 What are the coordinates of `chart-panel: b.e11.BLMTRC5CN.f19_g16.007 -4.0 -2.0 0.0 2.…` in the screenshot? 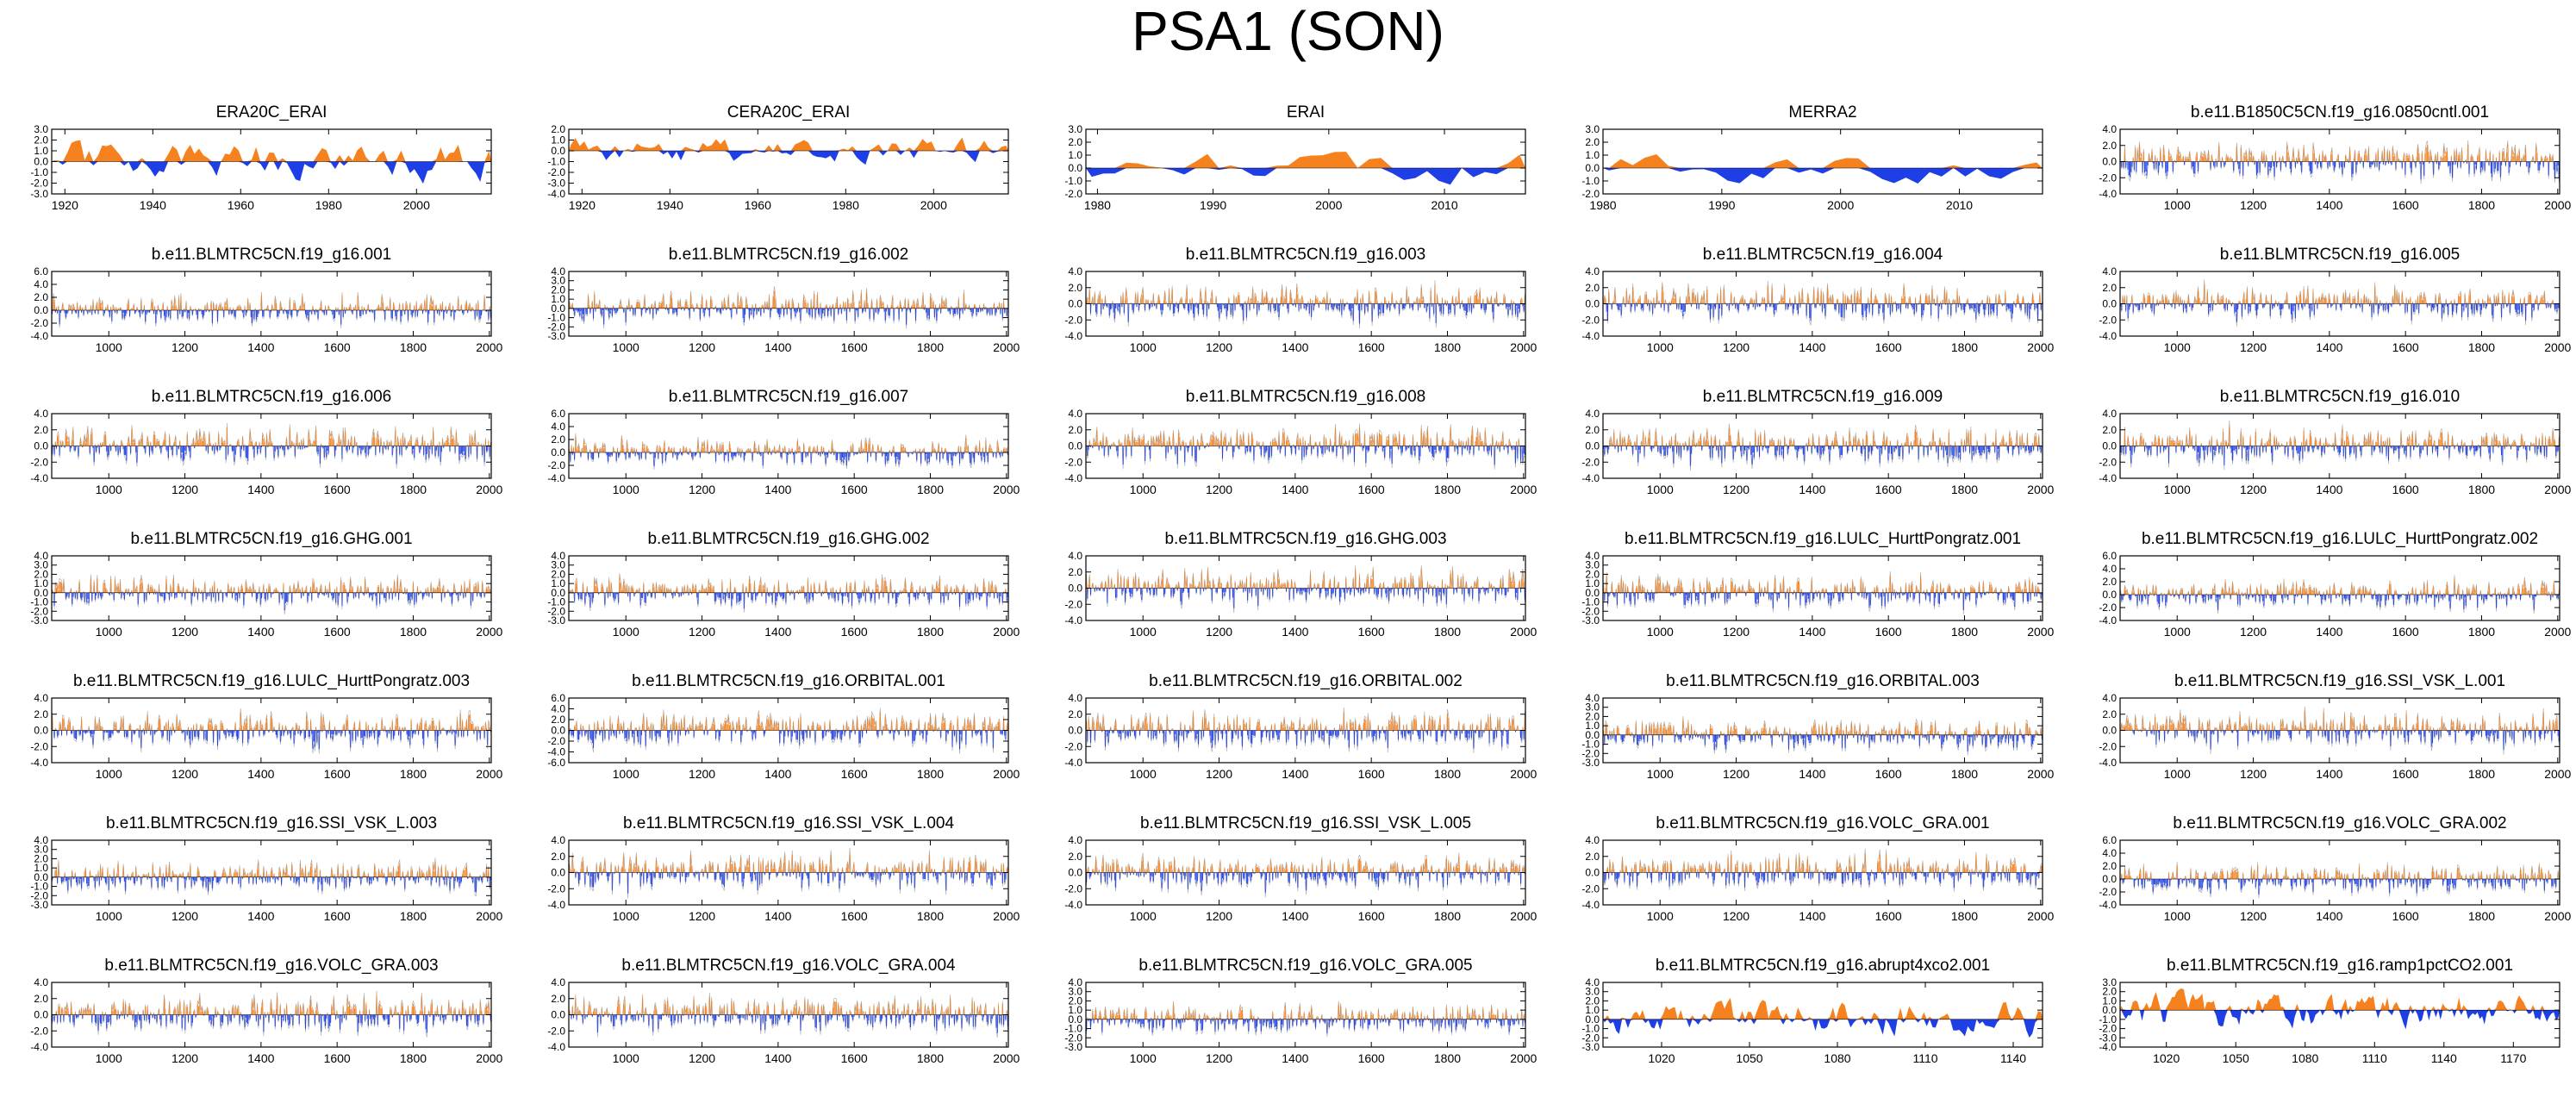 It's located at (768, 447).